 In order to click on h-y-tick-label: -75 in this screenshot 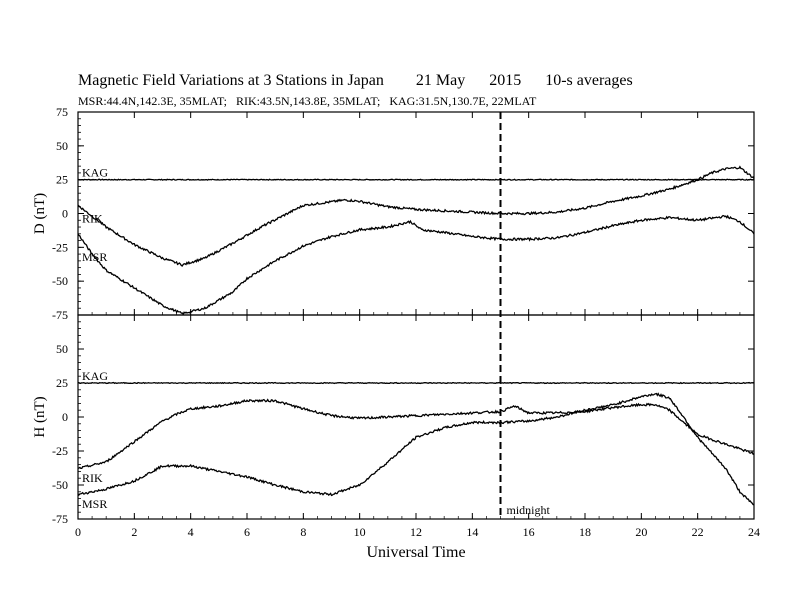, I will do `click(60, 519)`.